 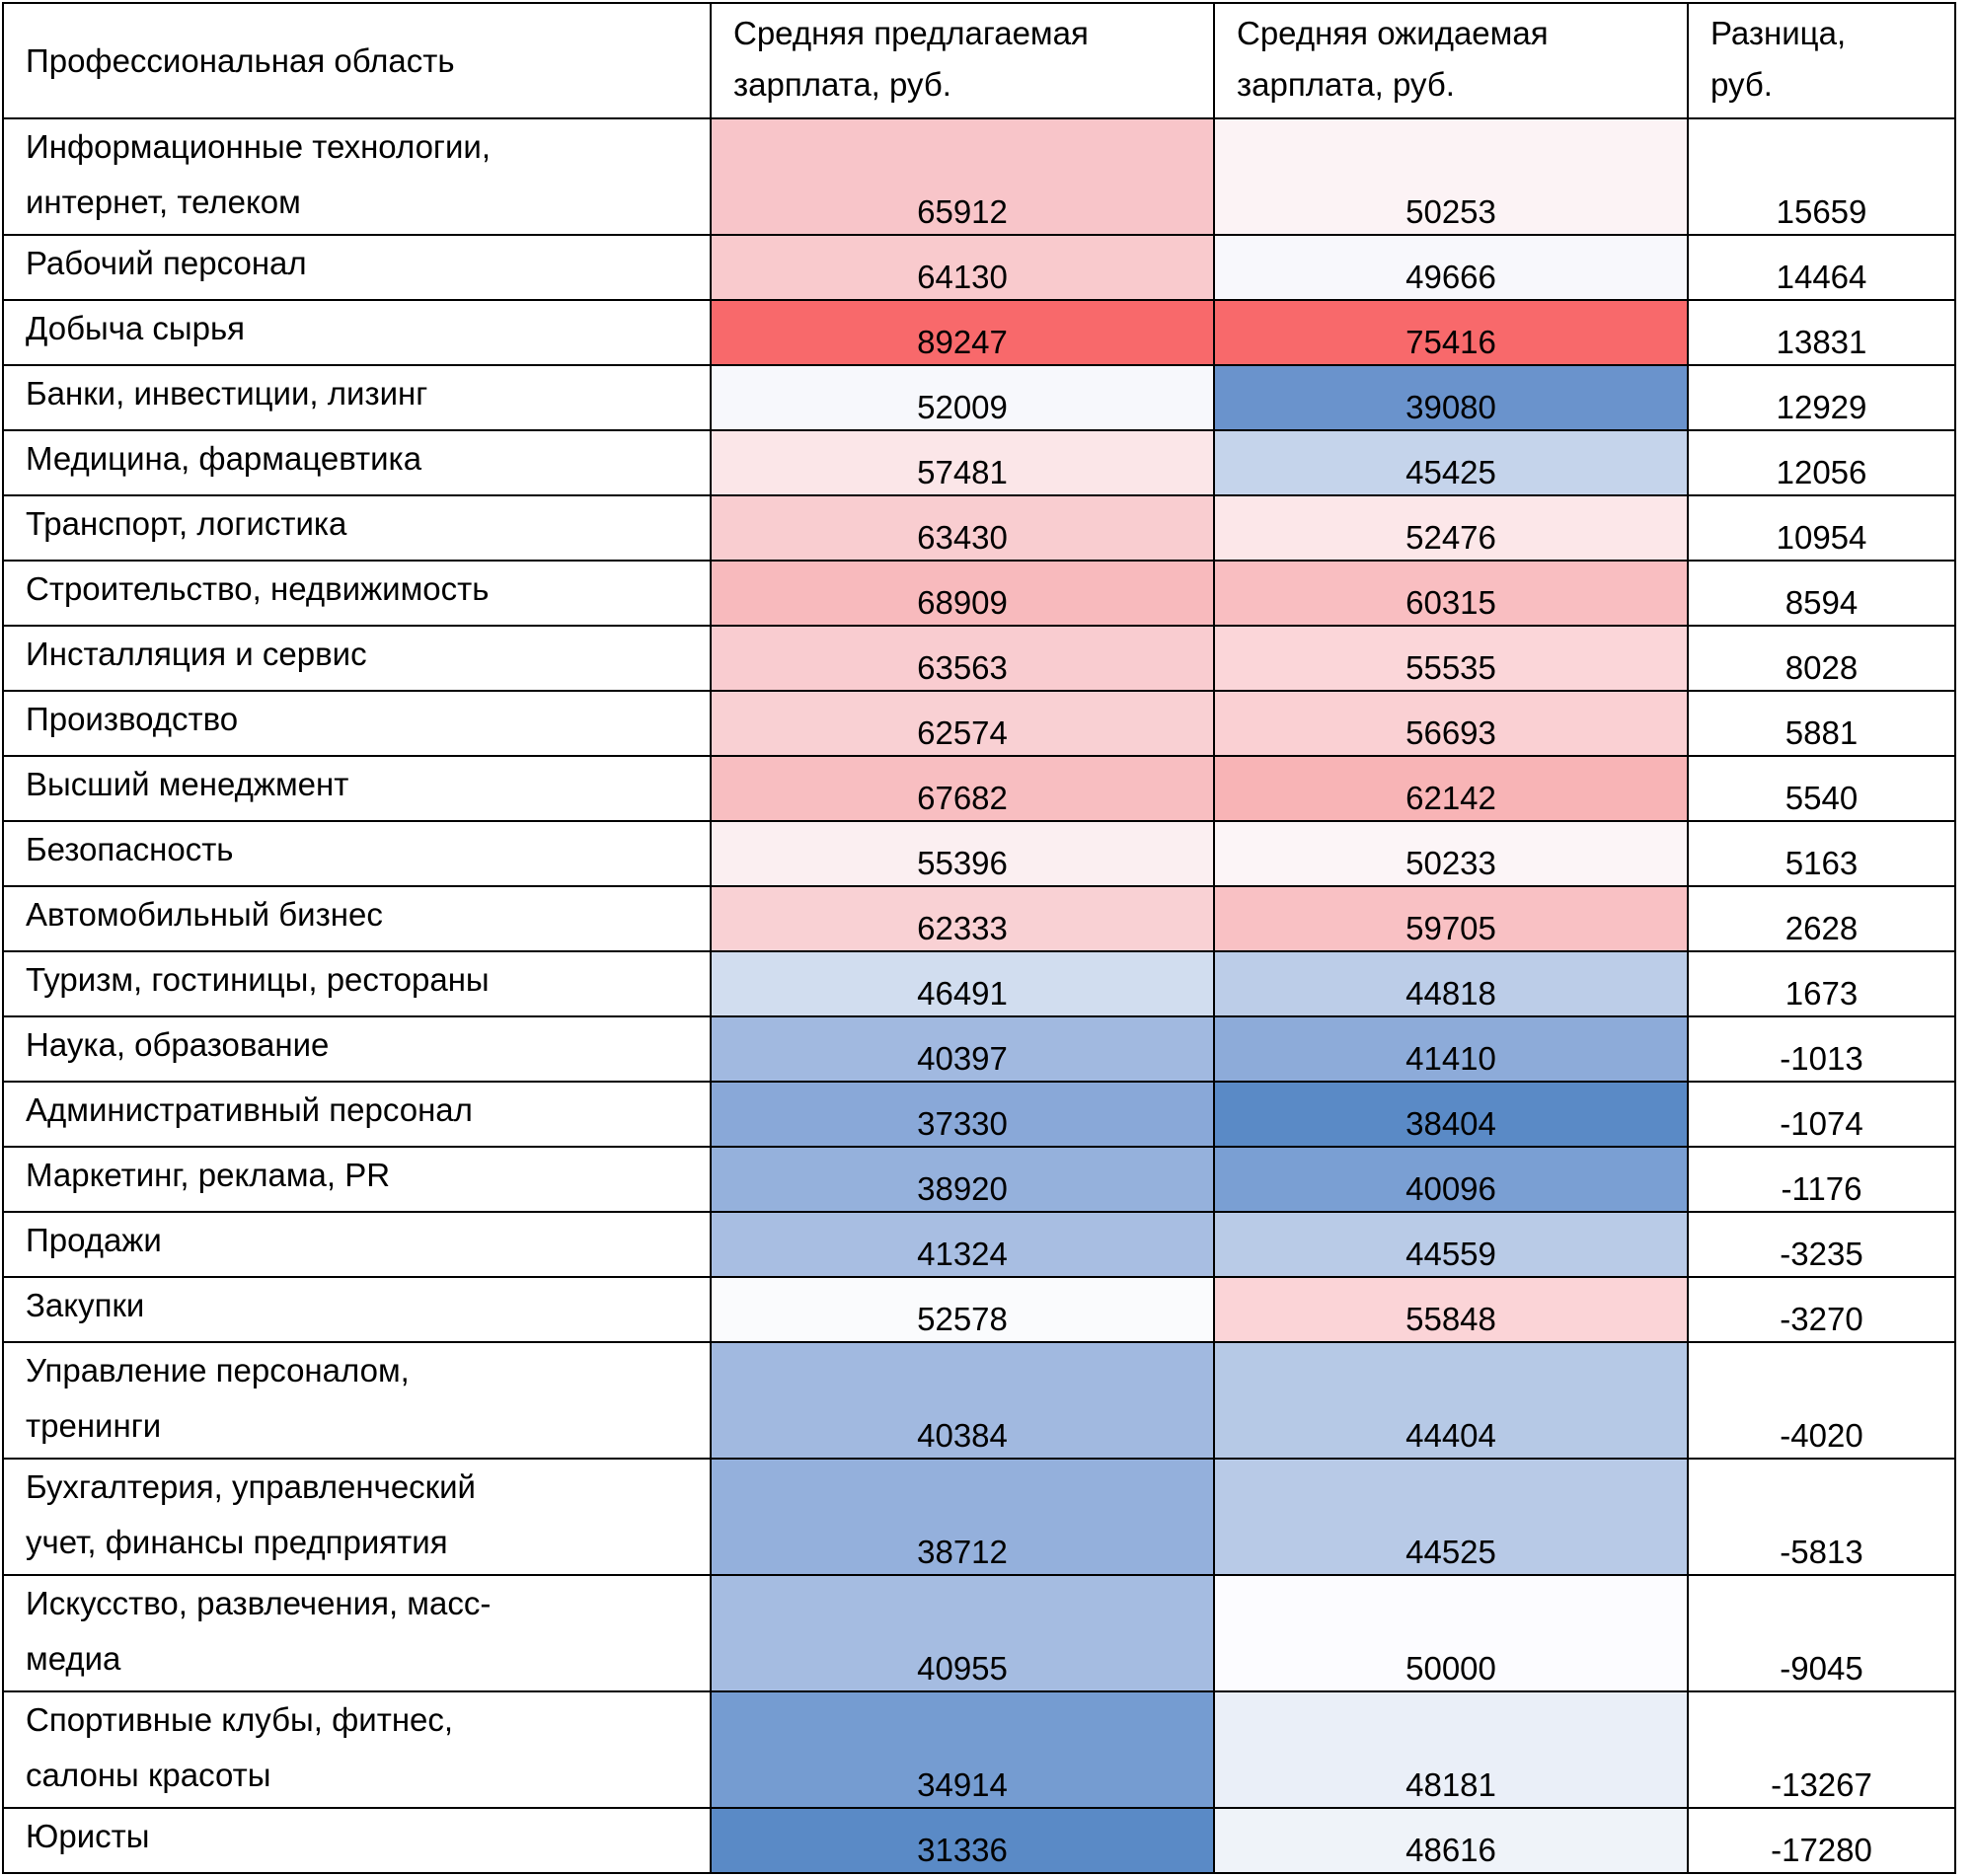 I want to click on table-row: Транспорт, логистика 63430 52476 10954, so click(x=979, y=528).